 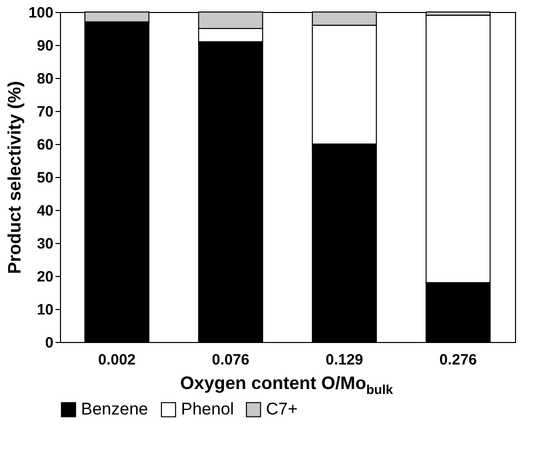 What do you see at coordinates (49, 343) in the screenshot?
I see `y-tick-label: 0` at bounding box center [49, 343].